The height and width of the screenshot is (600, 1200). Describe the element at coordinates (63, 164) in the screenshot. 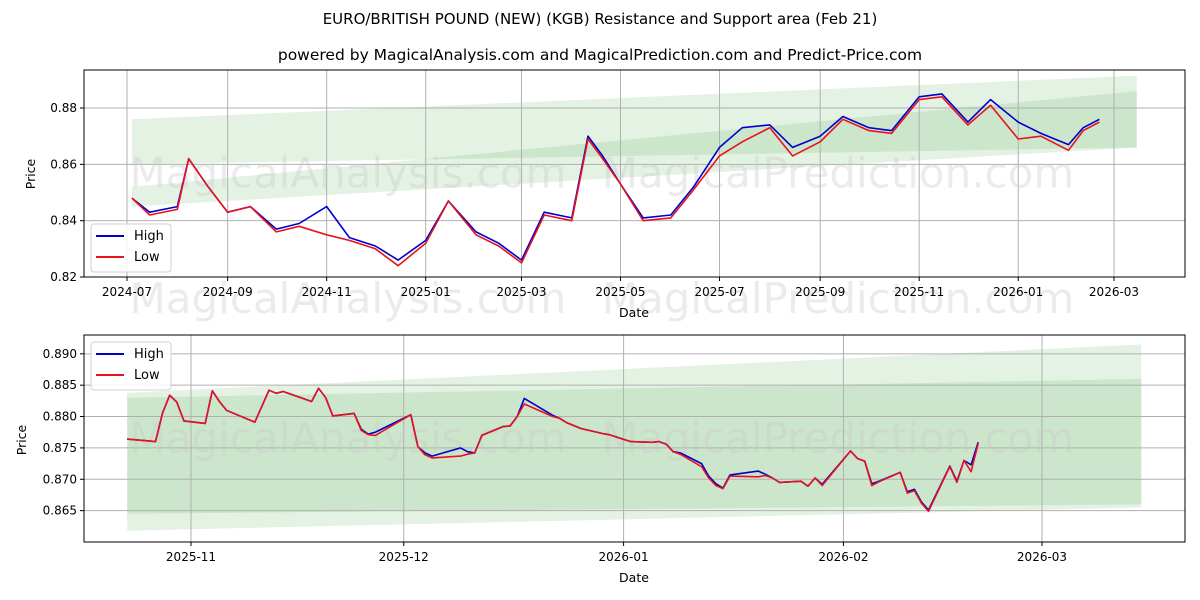

I see `y-tick-label: 0.86` at that location.